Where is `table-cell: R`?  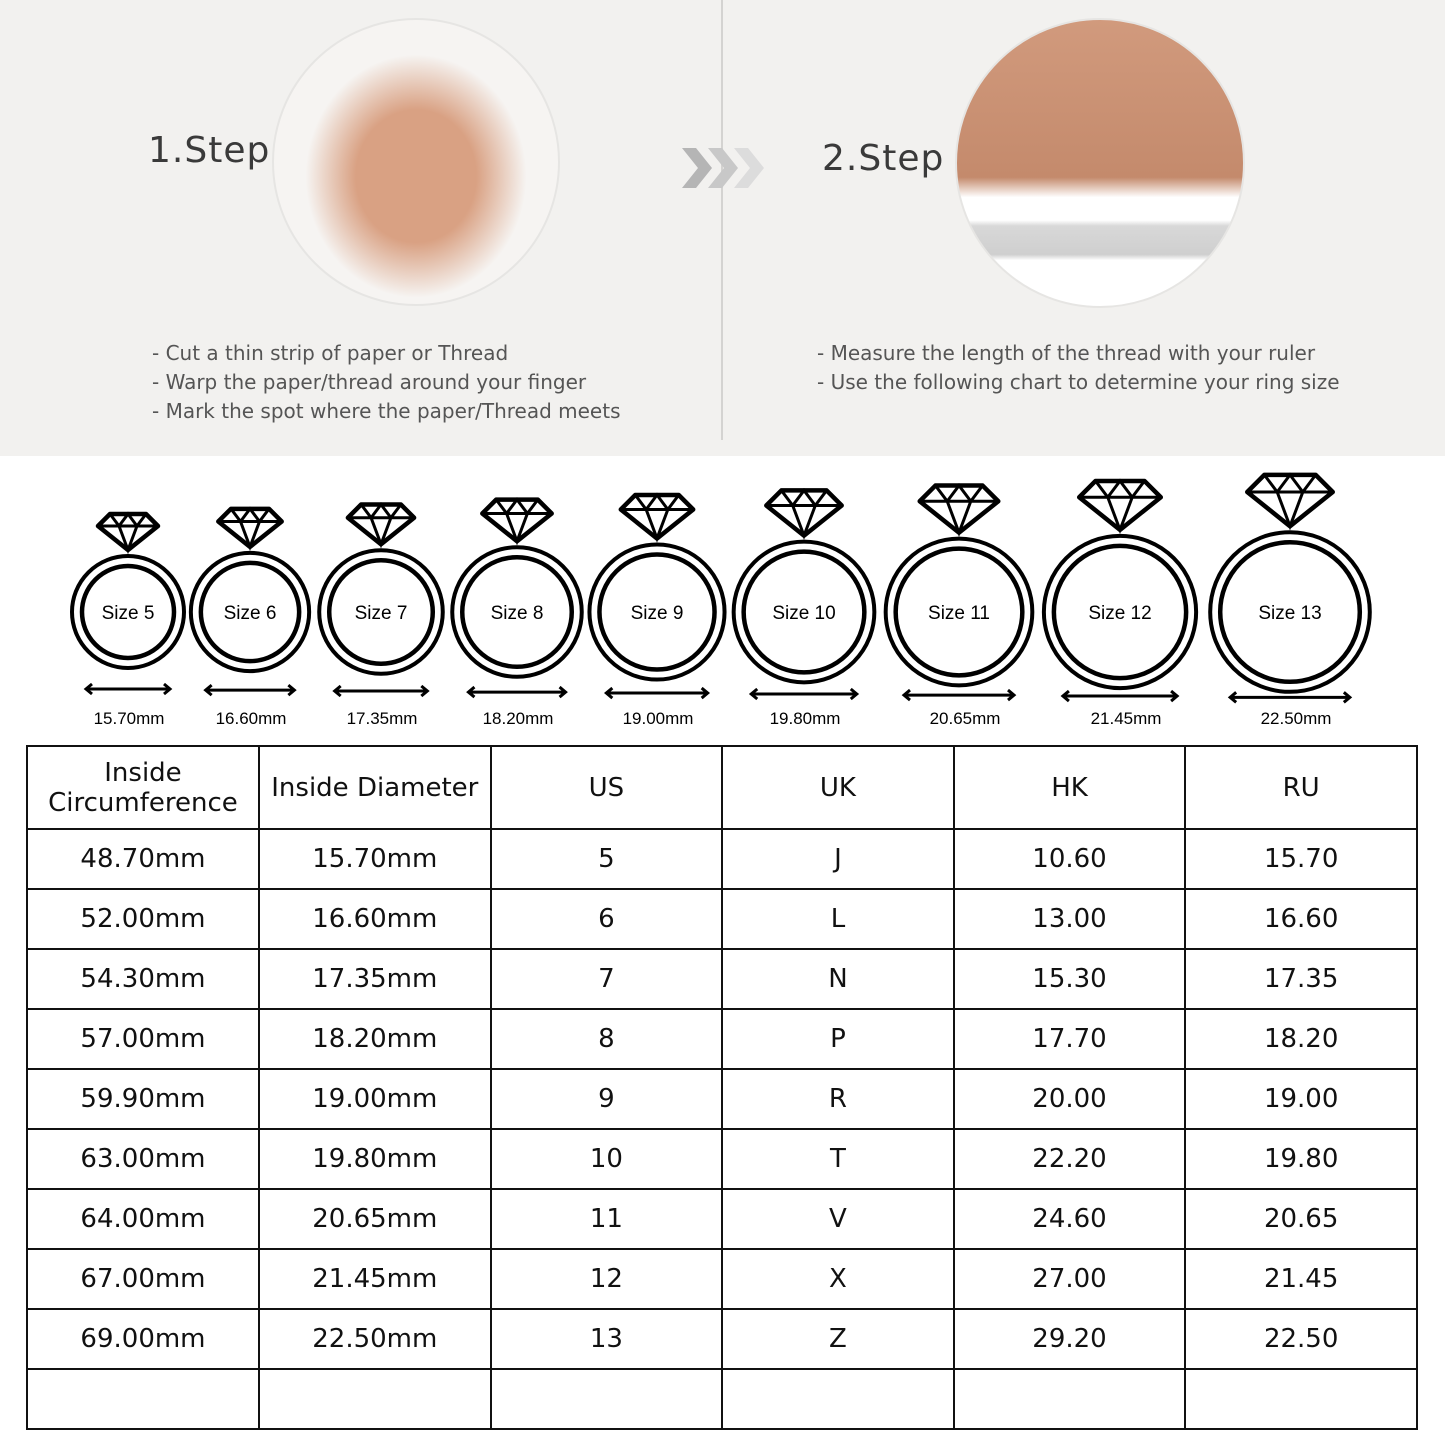 table-cell: R is located at coordinates (838, 1099).